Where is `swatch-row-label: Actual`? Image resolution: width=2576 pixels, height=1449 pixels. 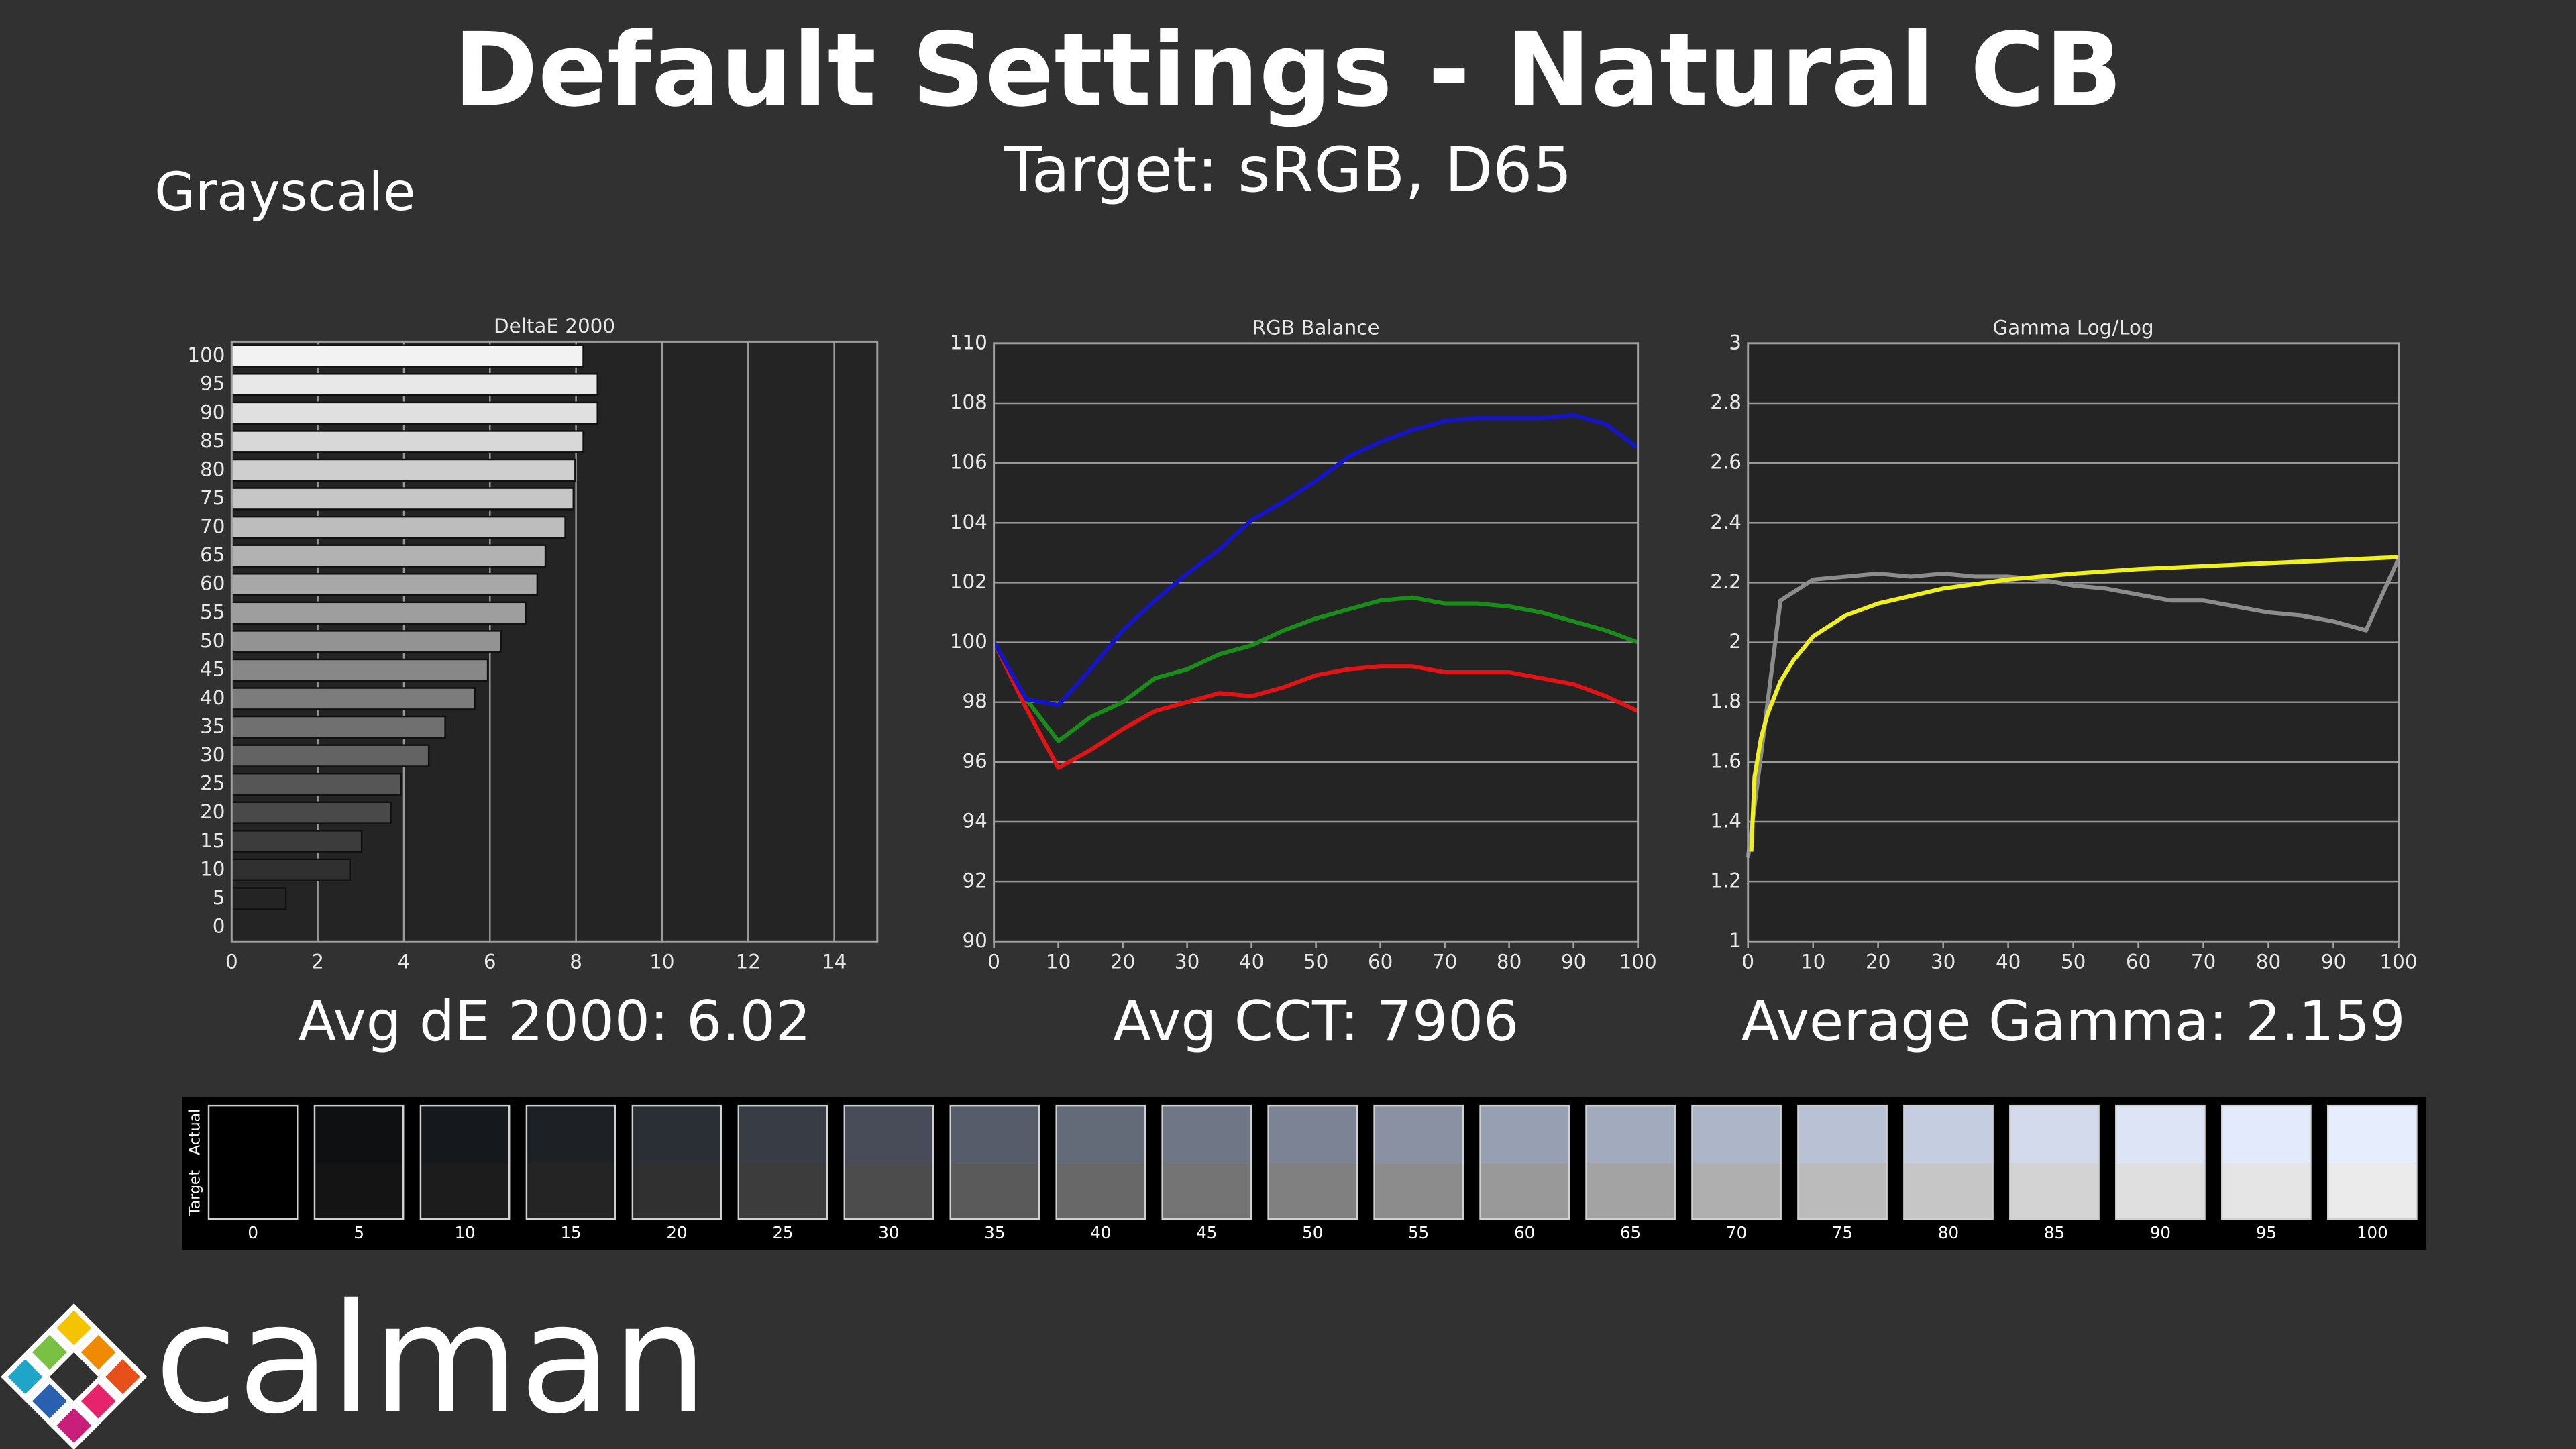
swatch-row-label: Actual is located at coordinates (194, 1132).